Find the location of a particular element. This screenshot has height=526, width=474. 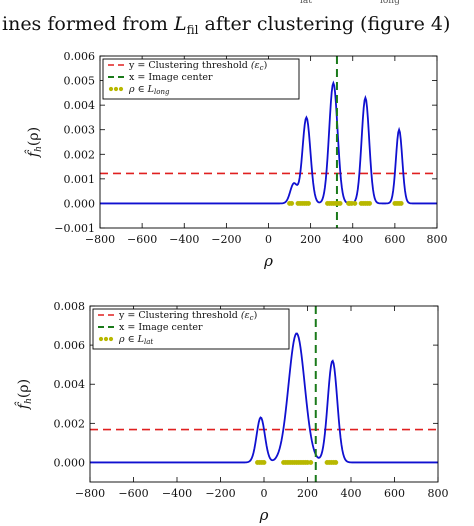

caption-partial-long: long is located at coordinates (390, 3).